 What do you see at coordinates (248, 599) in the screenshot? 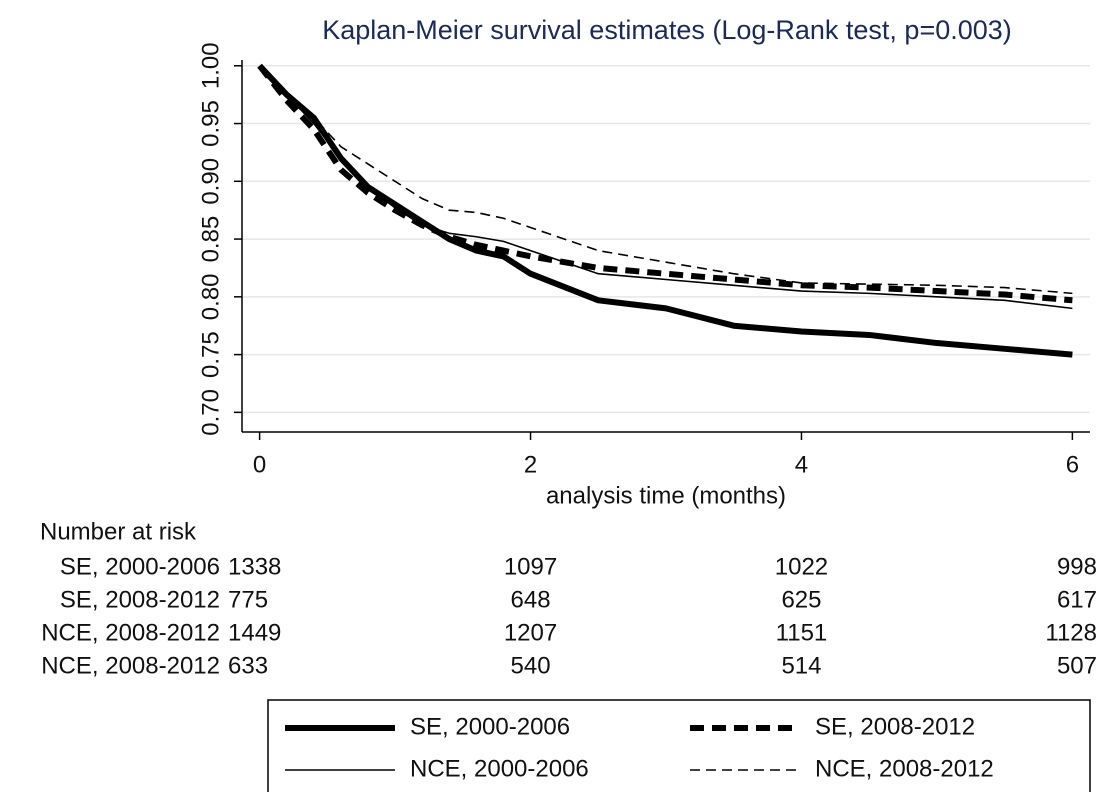
I see `risk-count: 775` at bounding box center [248, 599].